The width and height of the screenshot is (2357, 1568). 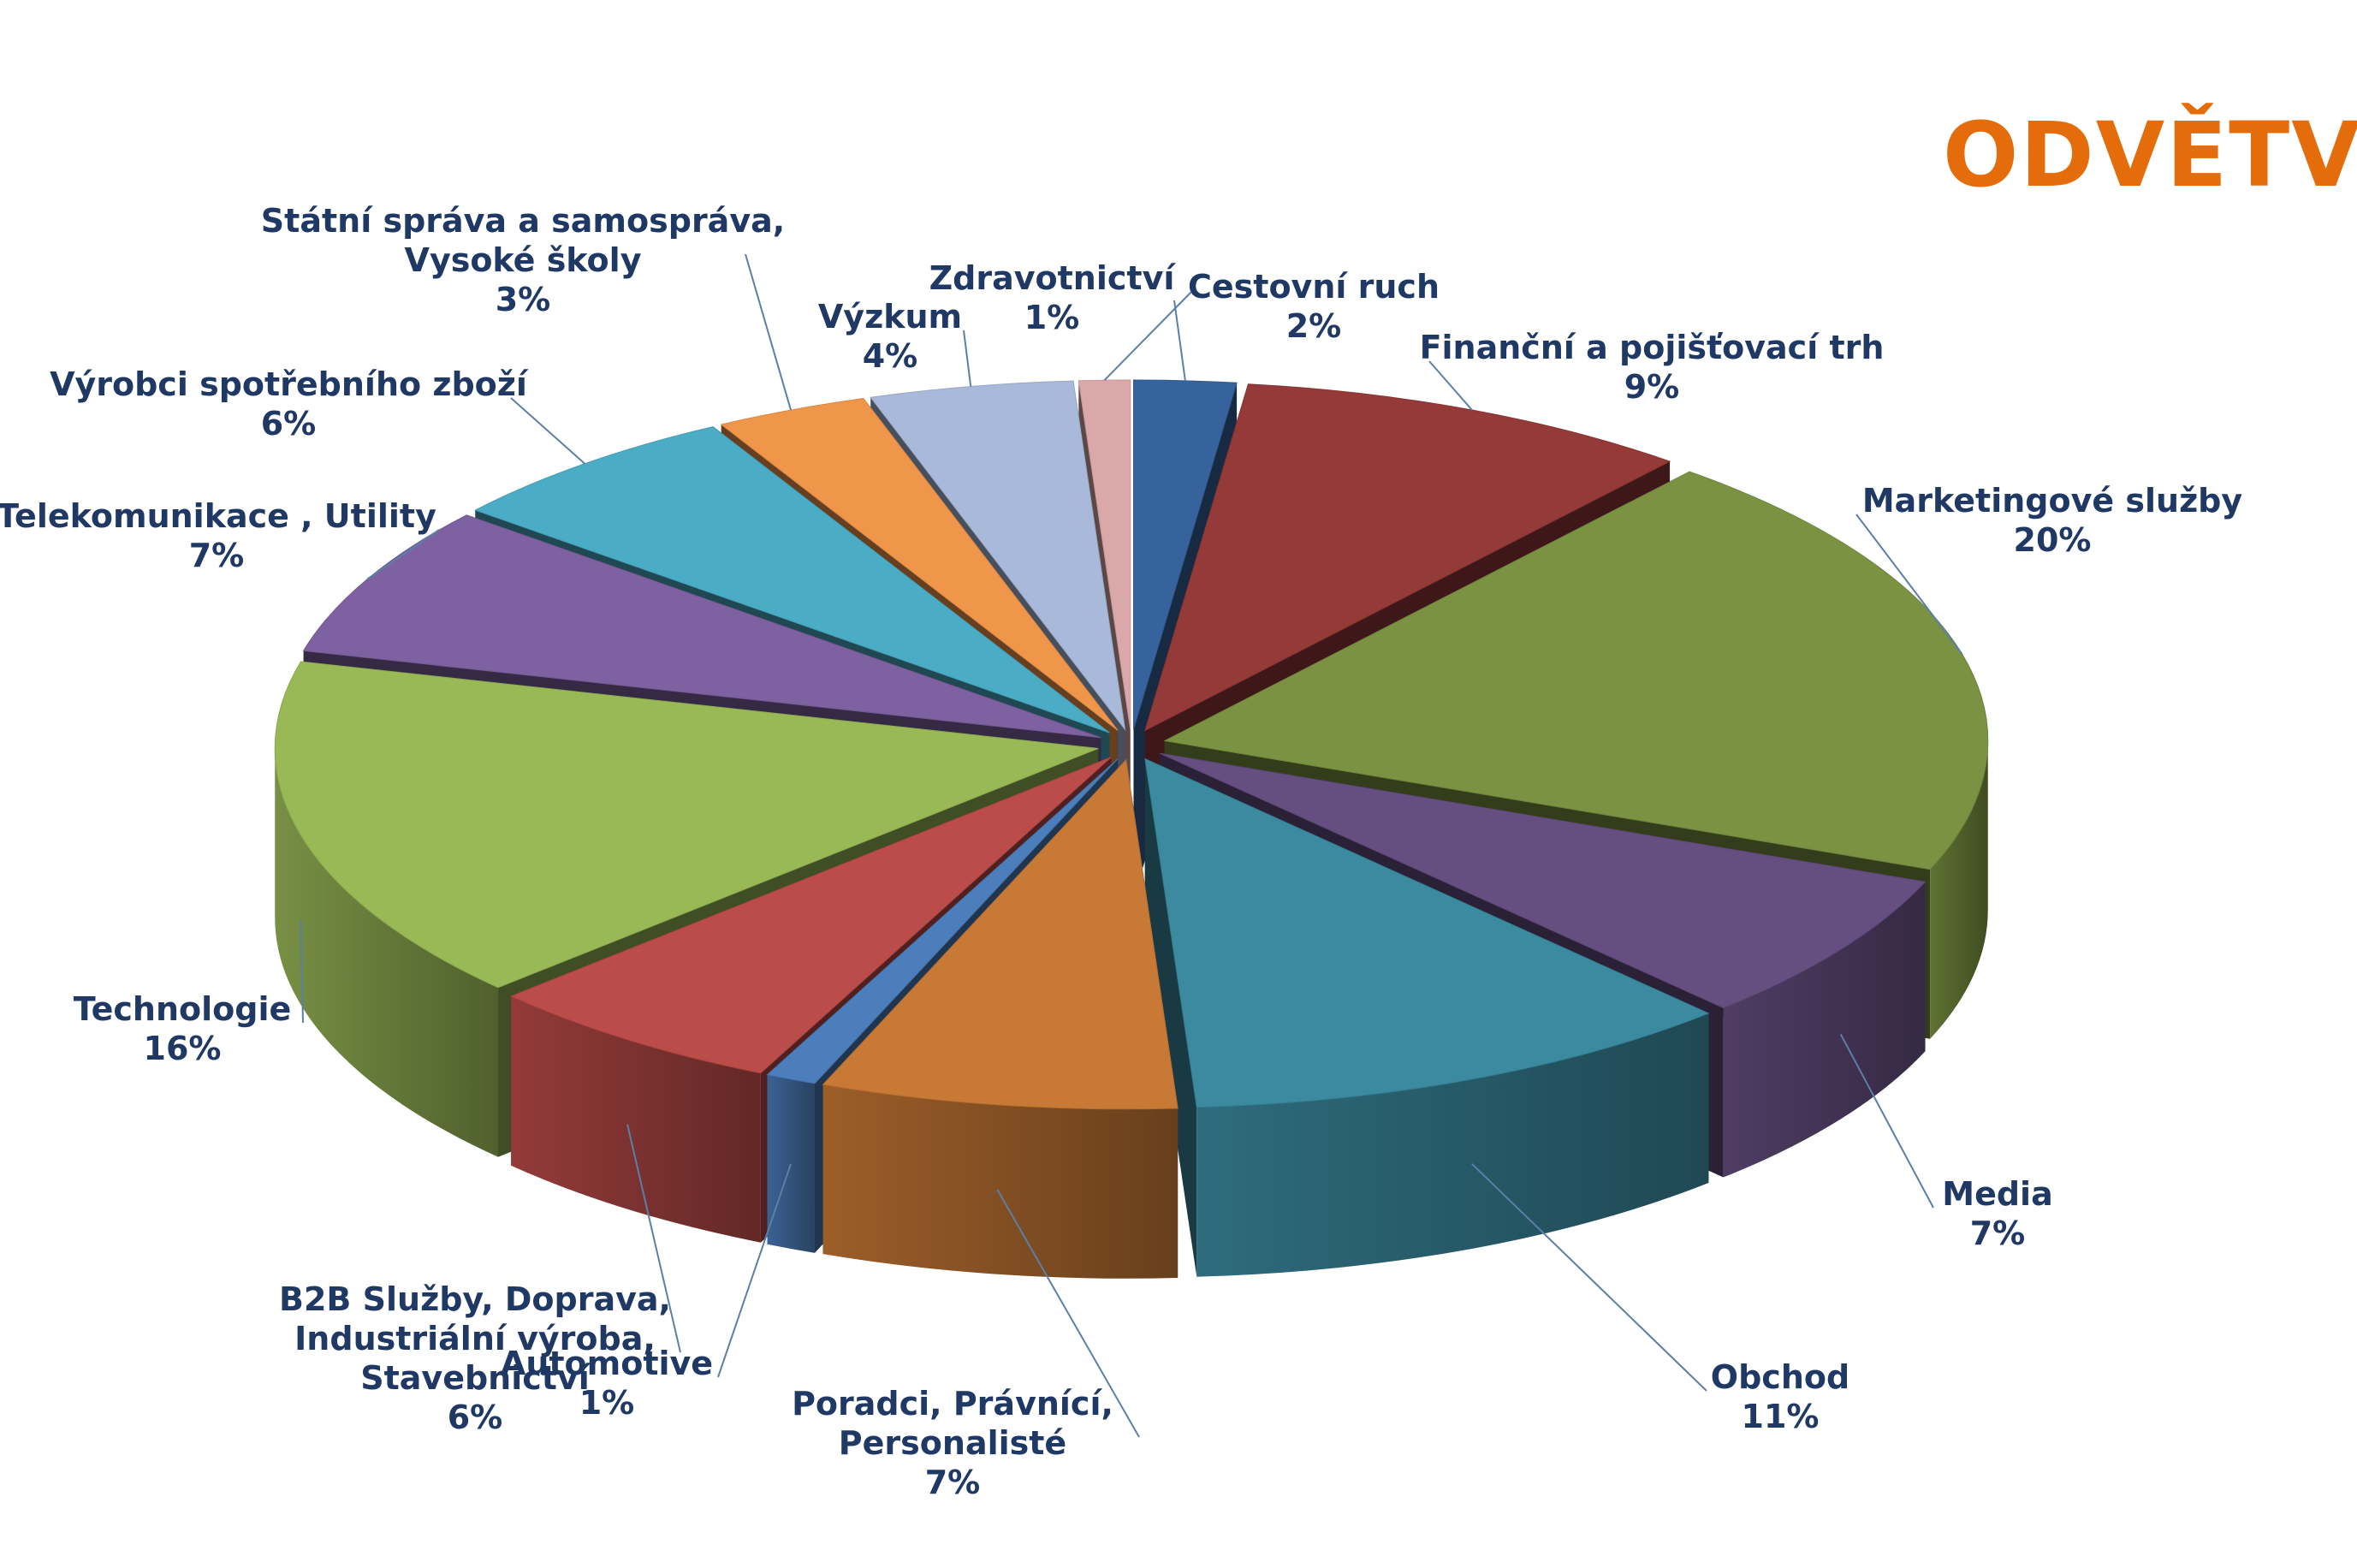 What do you see at coordinates (183, 1009) in the screenshot?
I see `slice-label-line: Technologie` at bounding box center [183, 1009].